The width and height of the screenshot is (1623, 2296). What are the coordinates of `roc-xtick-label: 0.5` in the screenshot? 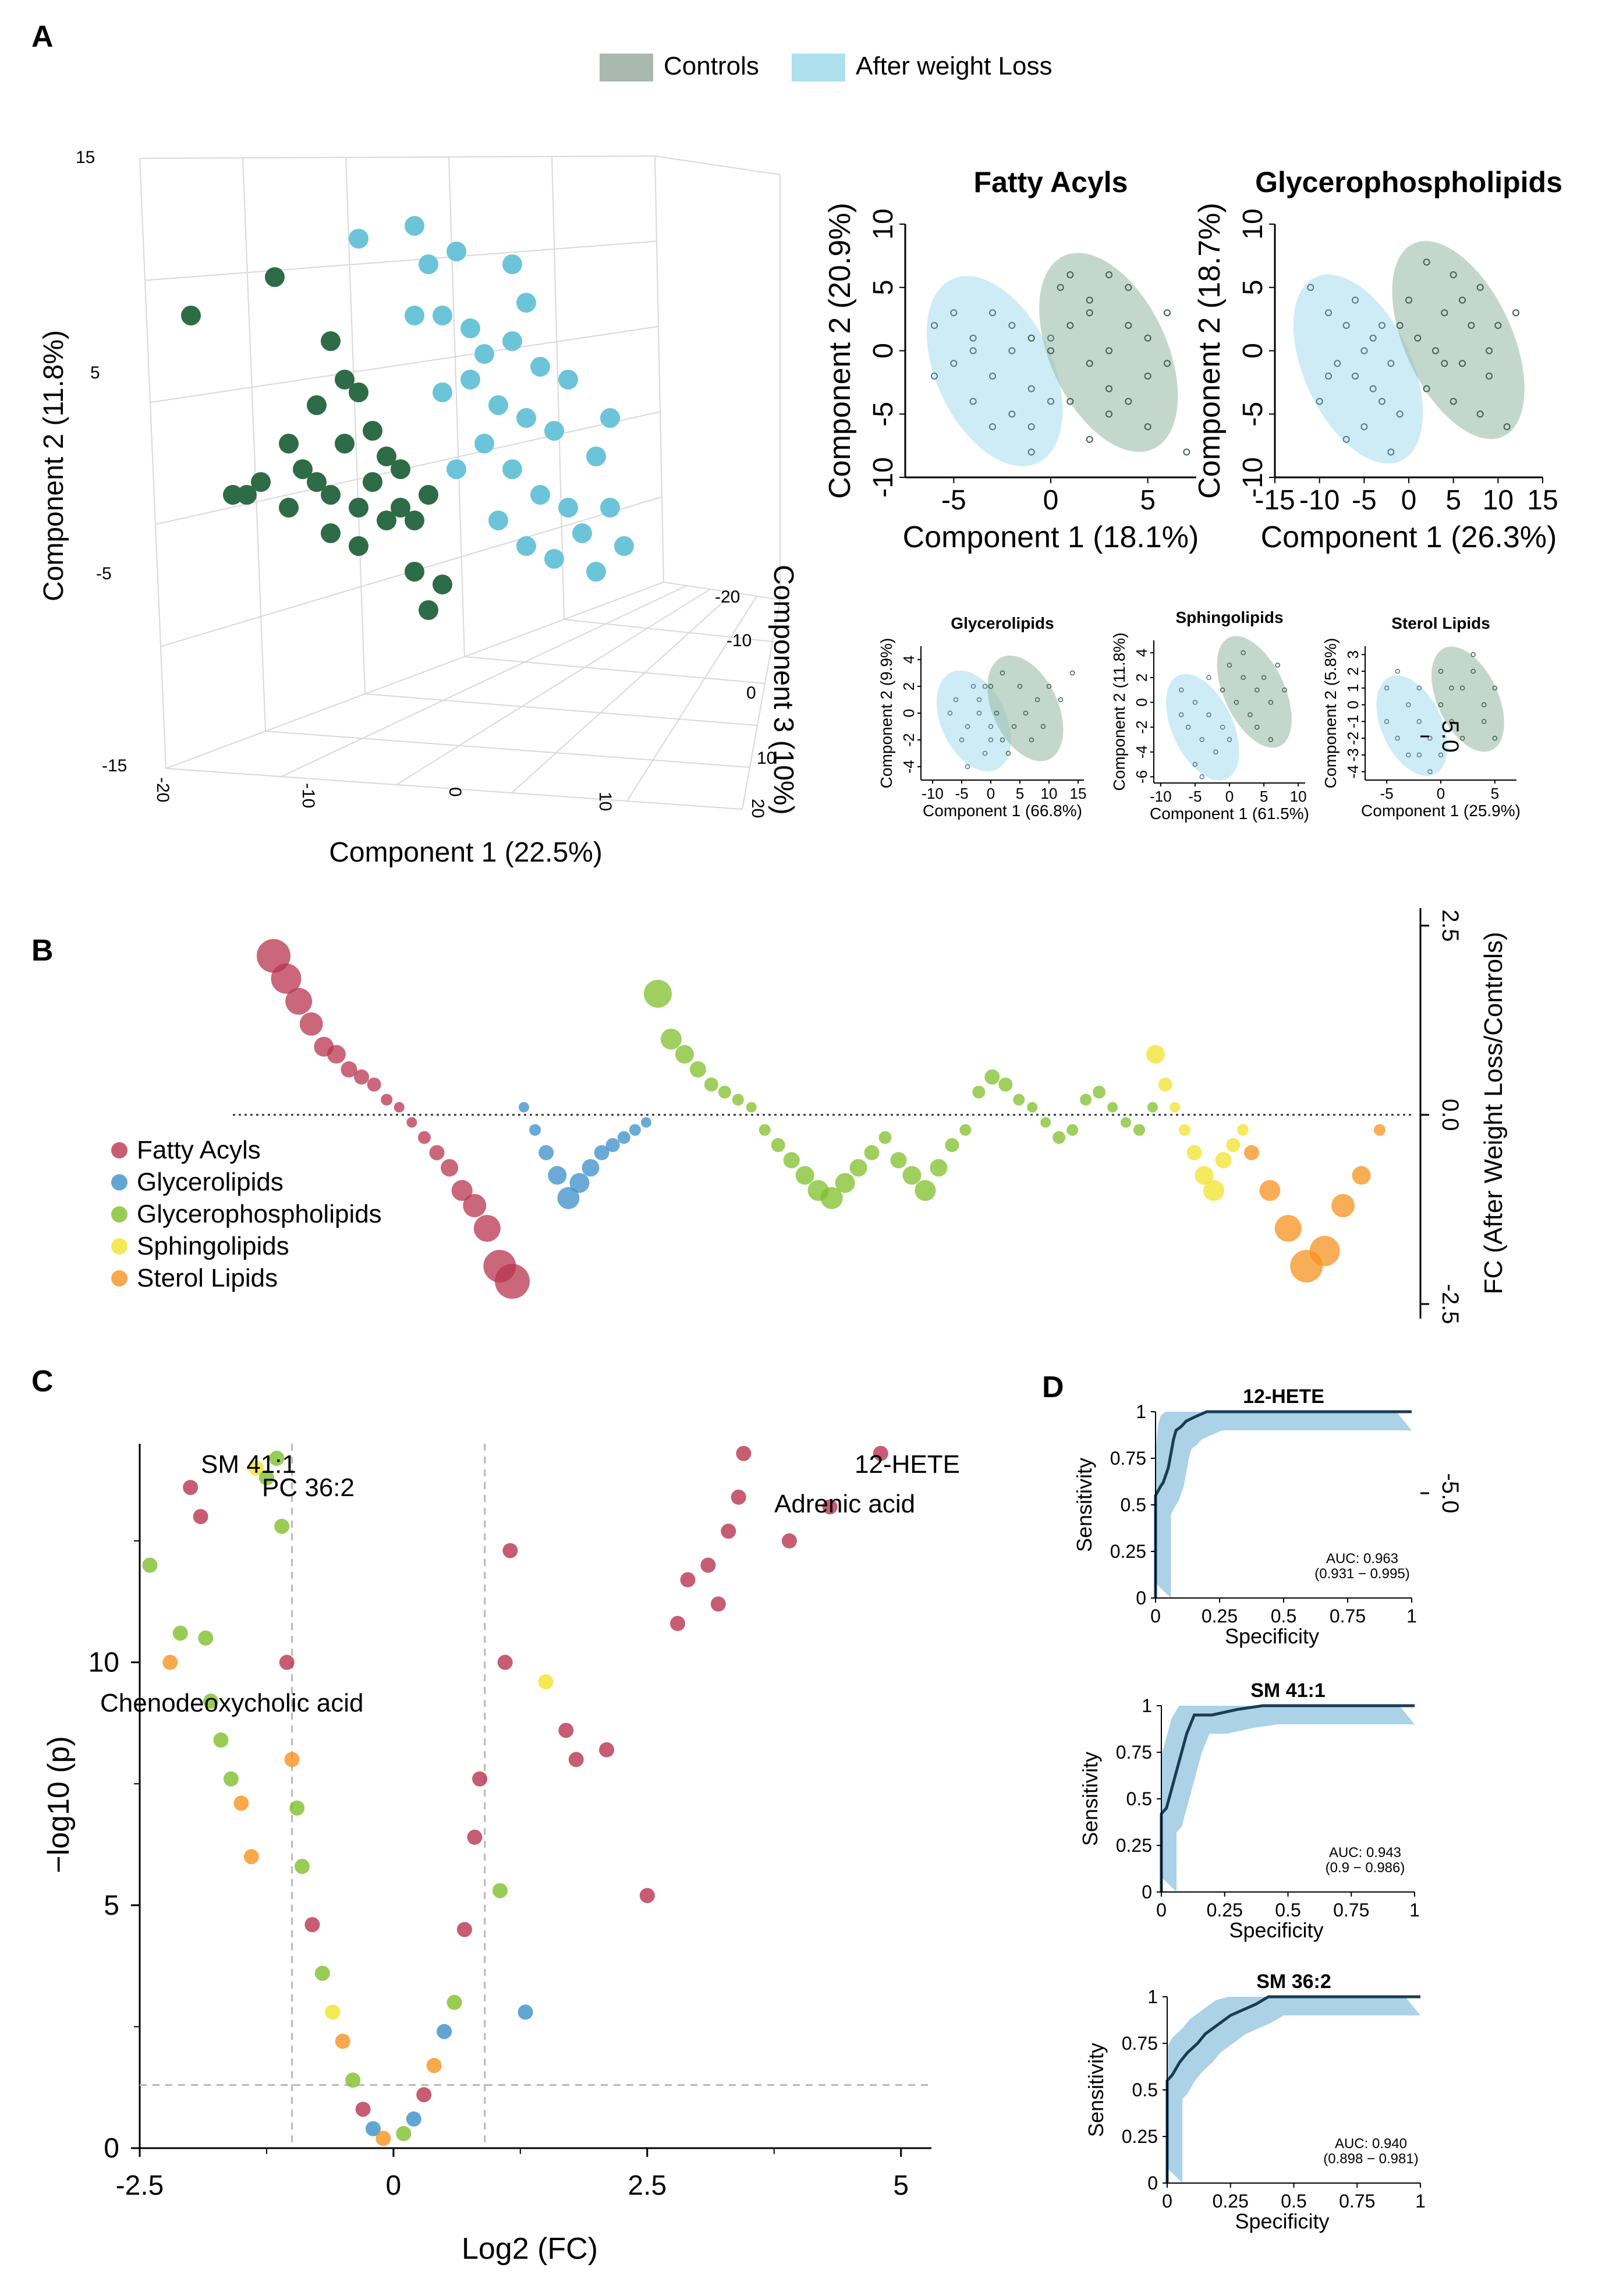 It's located at (1293, 2202).